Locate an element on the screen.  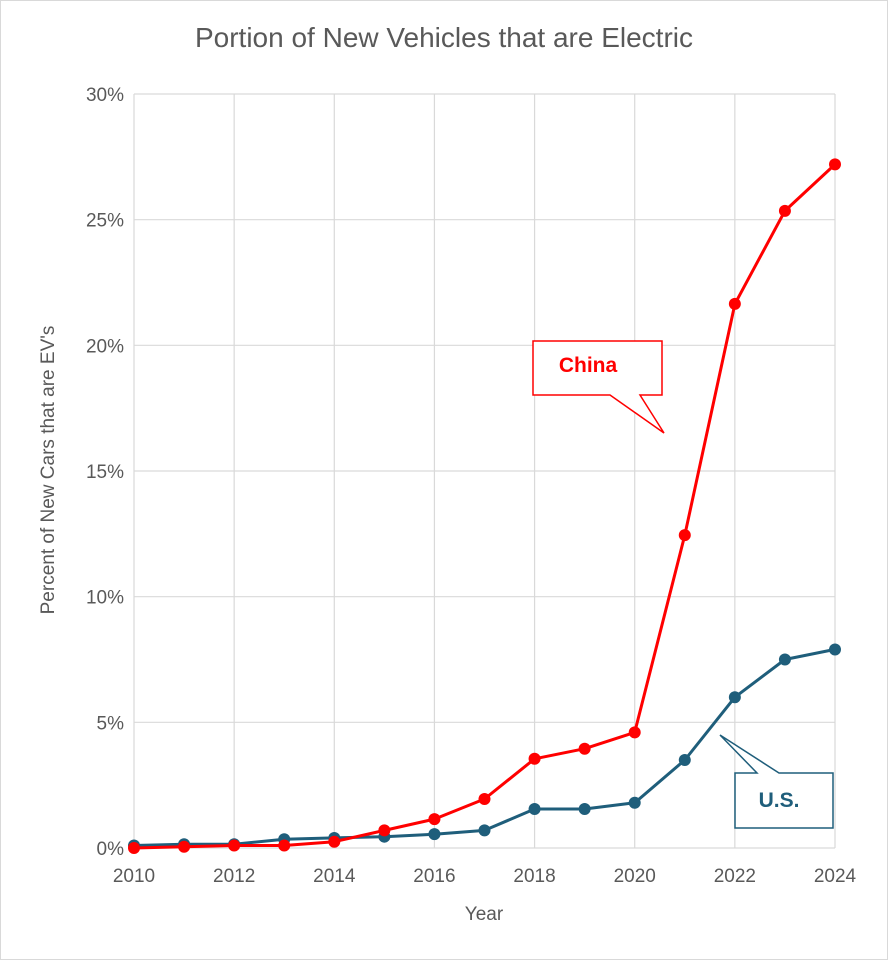
x-axis-label: Year is located at coordinates (484, 914).